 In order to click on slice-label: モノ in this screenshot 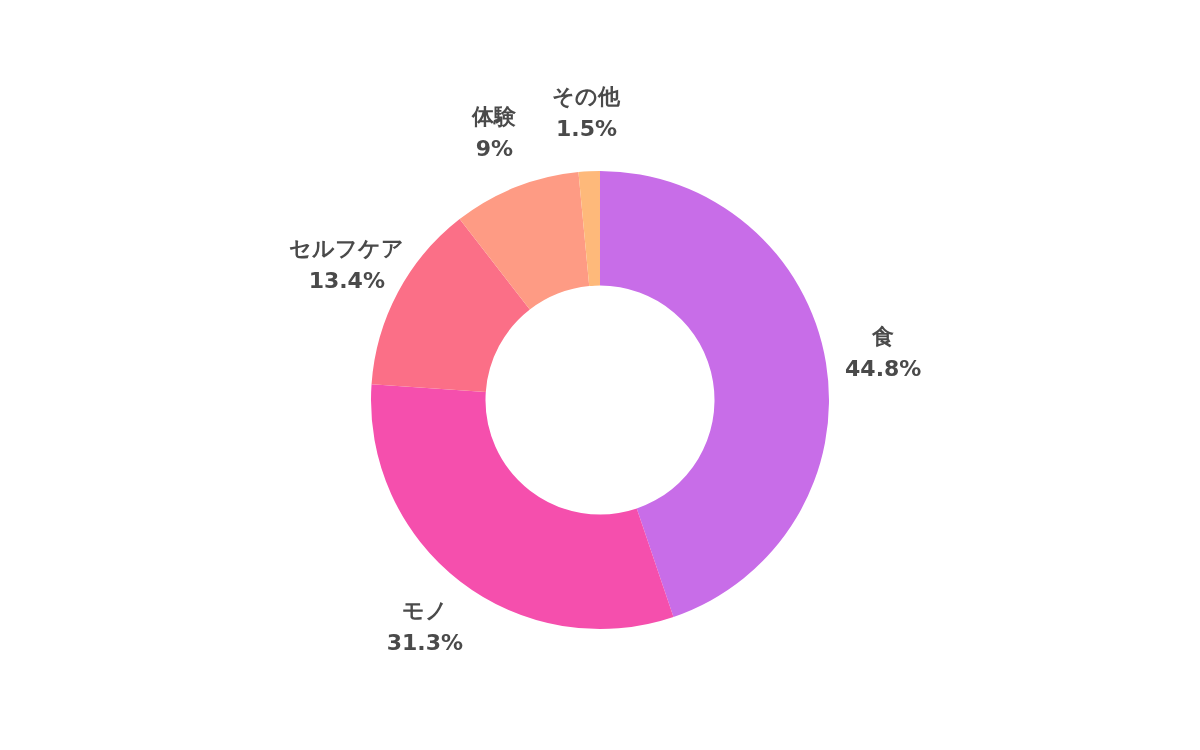, I will do `click(424, 611)`.